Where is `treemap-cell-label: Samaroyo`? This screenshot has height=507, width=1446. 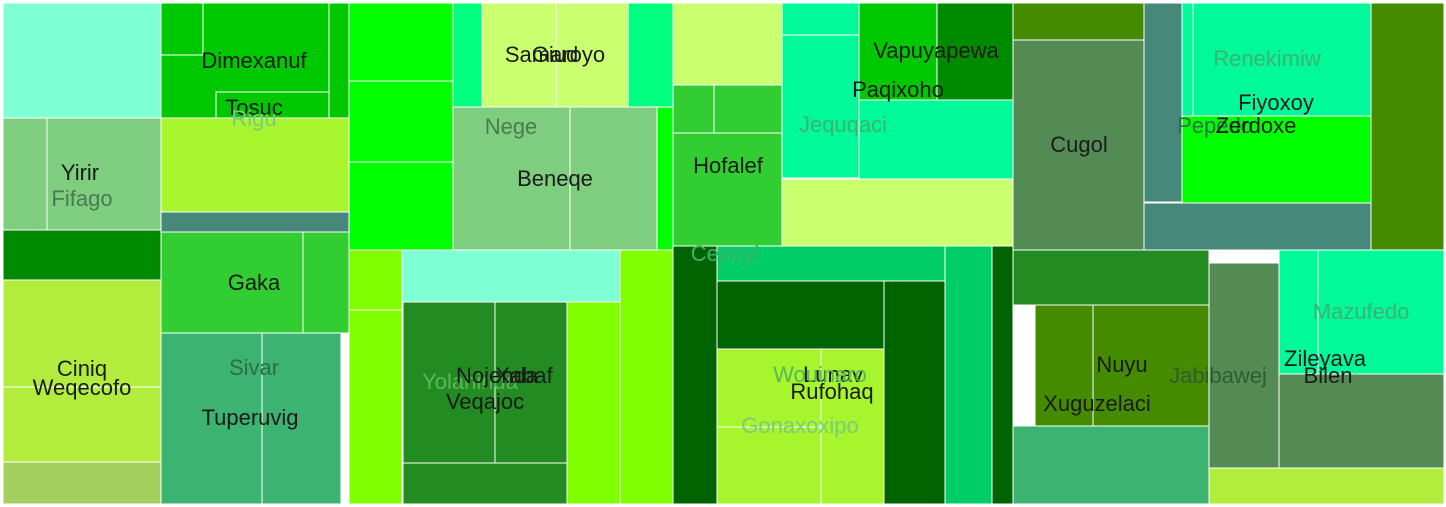
treemap-cell-label: Samaroyo is located at coordinates (555, 54).